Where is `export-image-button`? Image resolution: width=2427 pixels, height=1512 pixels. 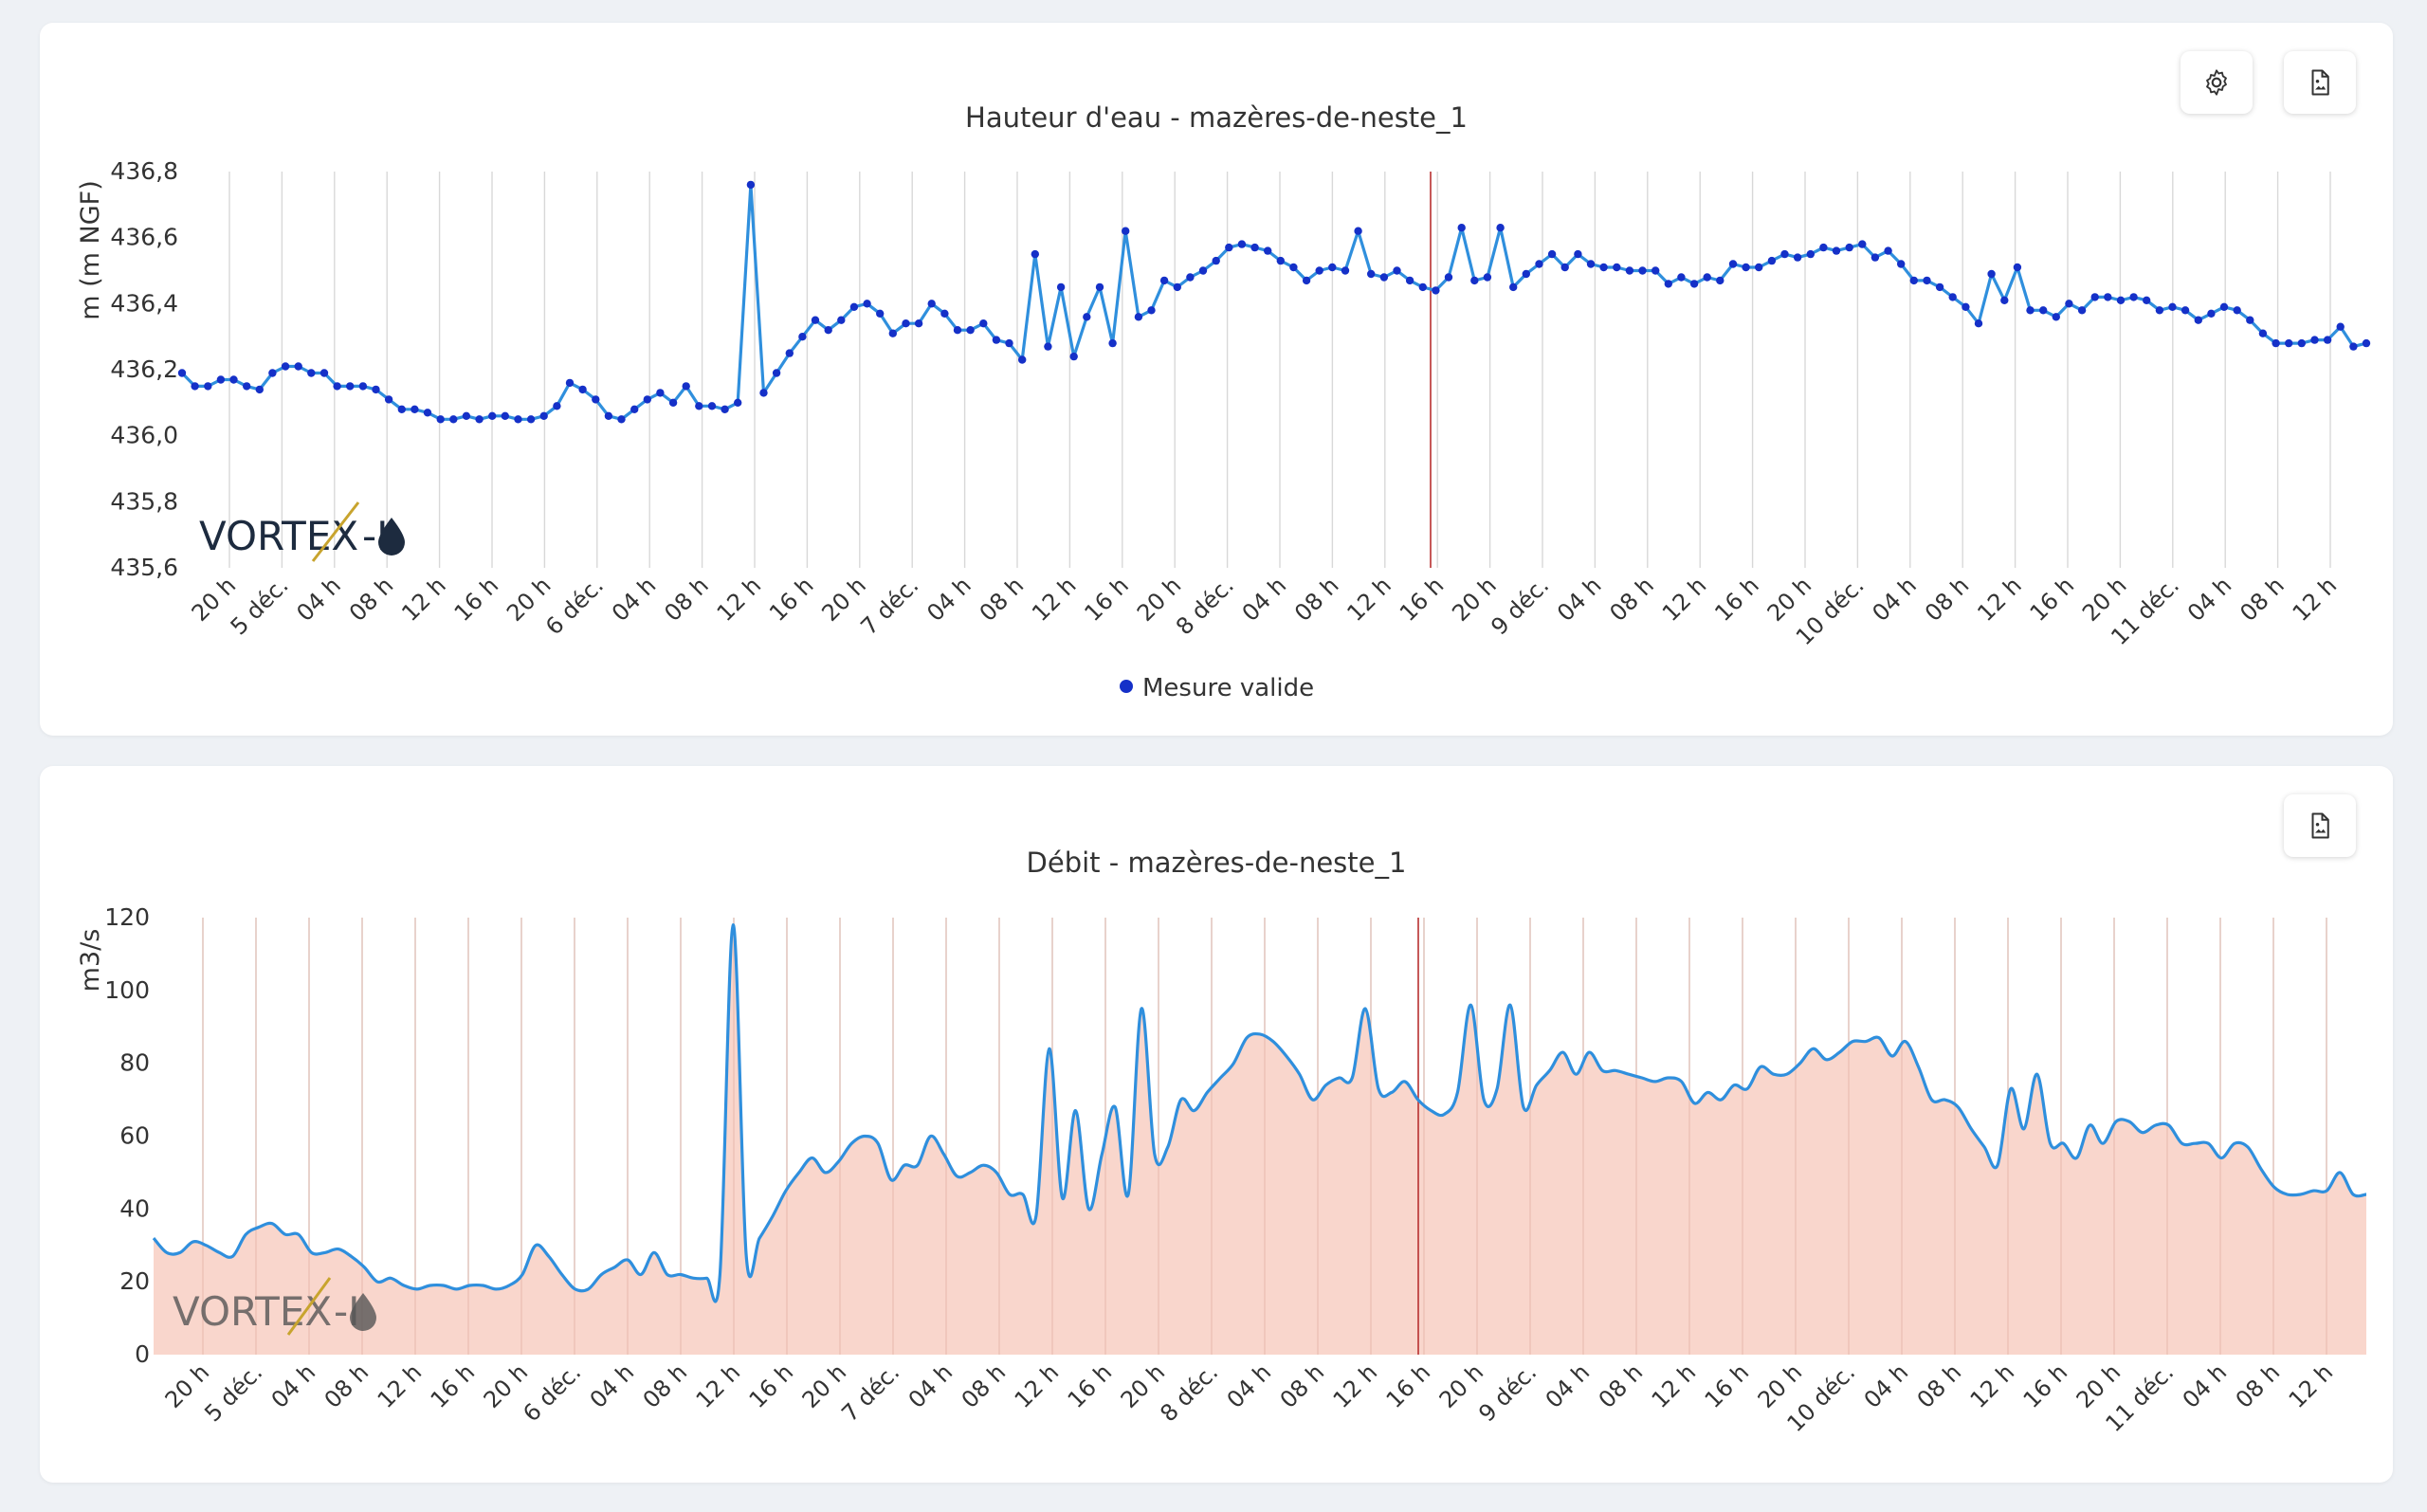 export-image-button is located at coordinates (2320, 826).